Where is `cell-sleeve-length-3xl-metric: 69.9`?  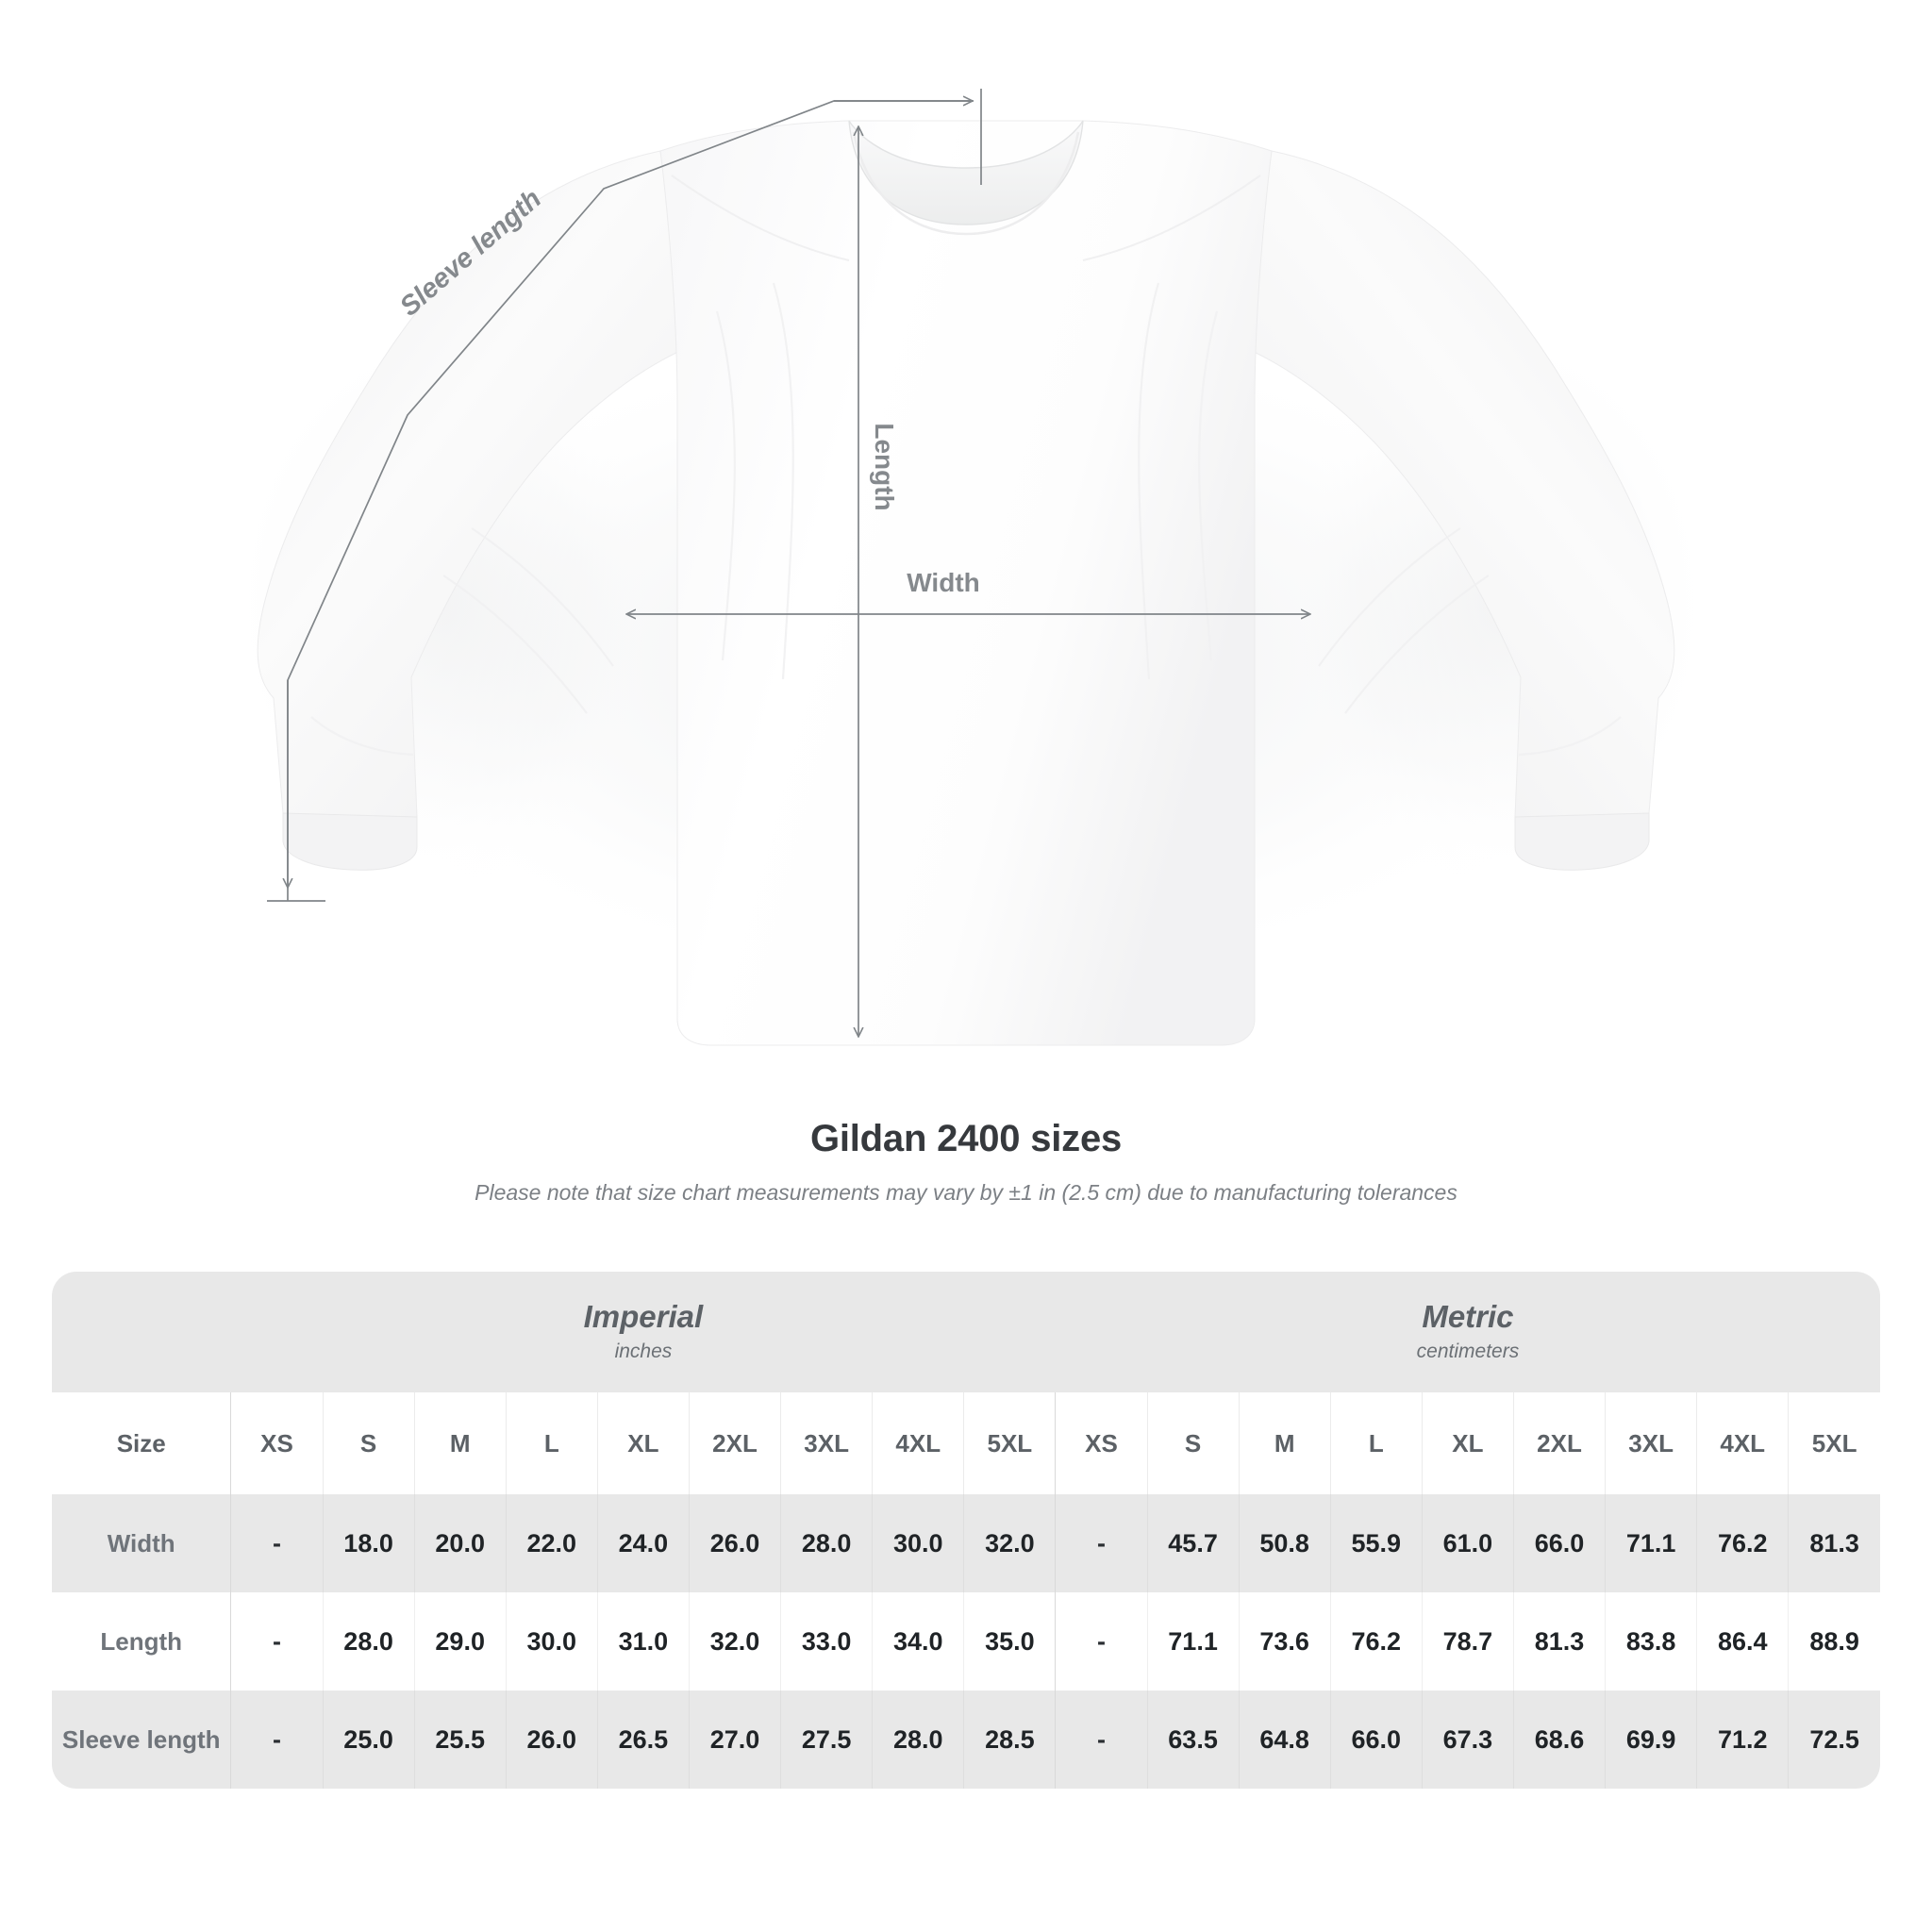
cell-sleeve-length-3xl-metric: 69.9 is located at coordinates (1651, 1740).